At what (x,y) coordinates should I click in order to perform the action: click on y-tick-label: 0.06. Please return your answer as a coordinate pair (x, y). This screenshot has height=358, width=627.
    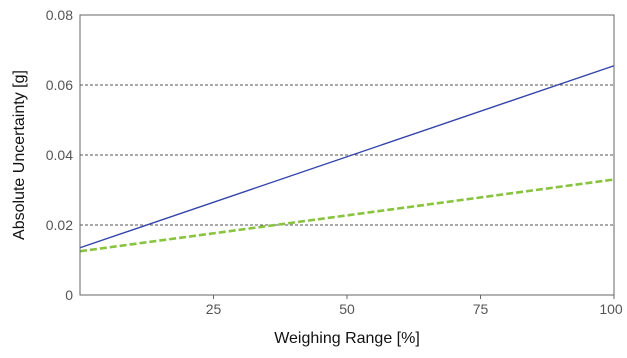
    Looking at the image, I should click on (59, 85).